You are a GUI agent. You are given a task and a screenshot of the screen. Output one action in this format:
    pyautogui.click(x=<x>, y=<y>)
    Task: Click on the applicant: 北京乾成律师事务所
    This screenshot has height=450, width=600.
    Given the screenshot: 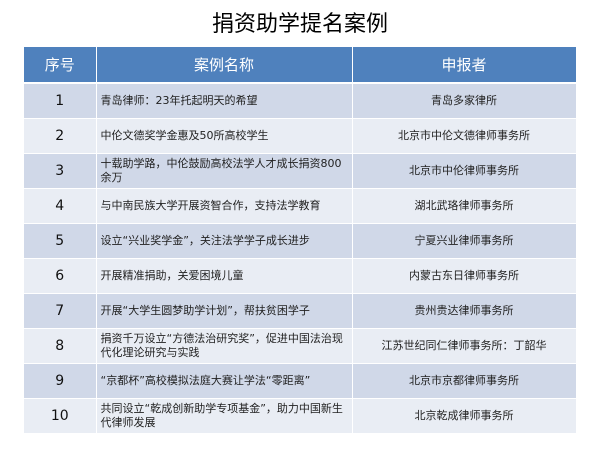 What is the action you would take?
    pyautogui.click(x=464, y=416)
    